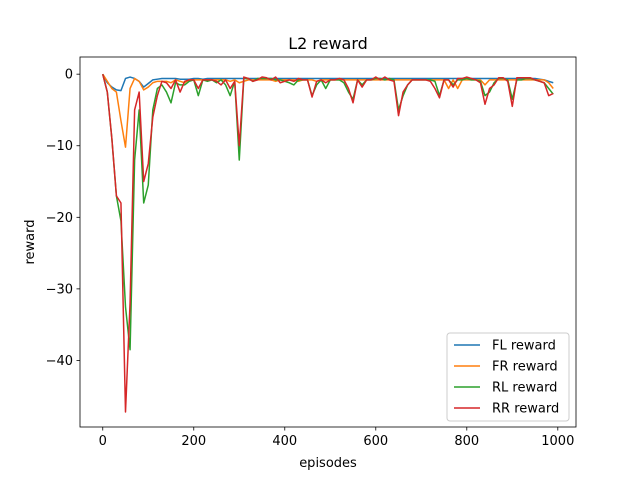  I want to click on legend-box, so click(508, 377).